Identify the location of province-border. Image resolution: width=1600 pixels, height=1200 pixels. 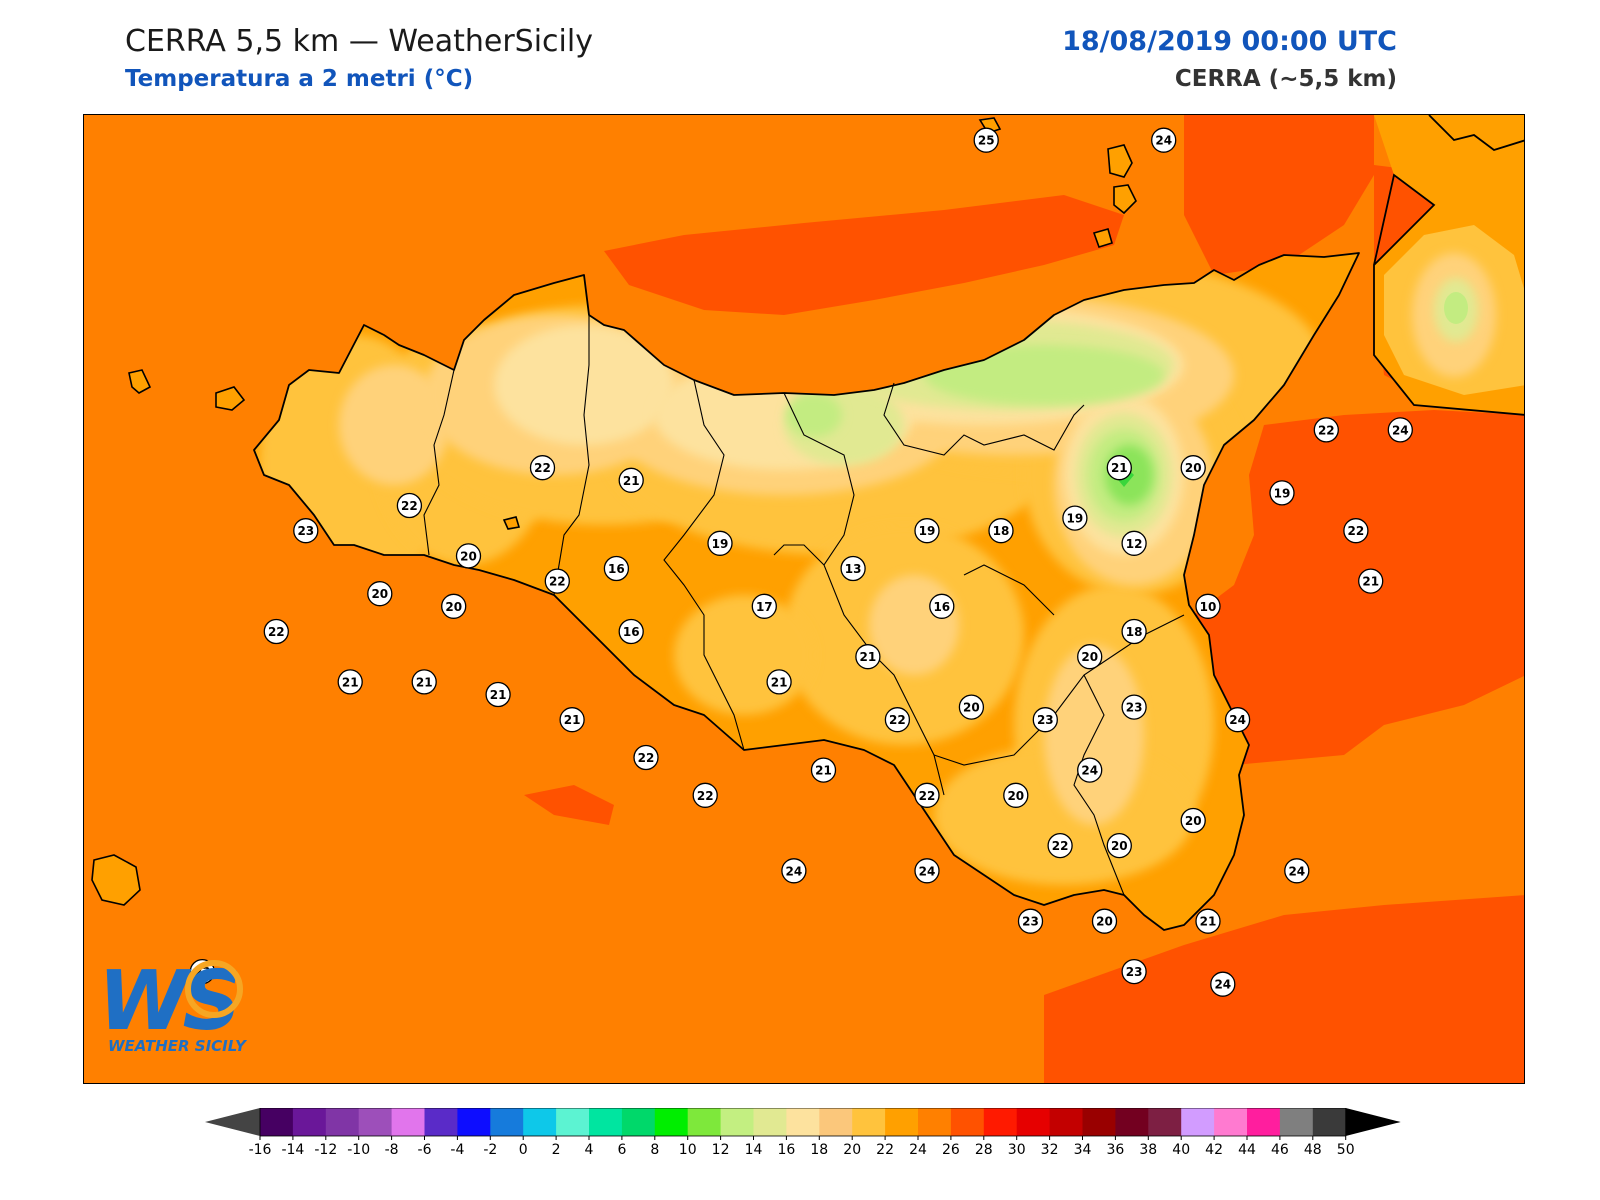
(571, 455).